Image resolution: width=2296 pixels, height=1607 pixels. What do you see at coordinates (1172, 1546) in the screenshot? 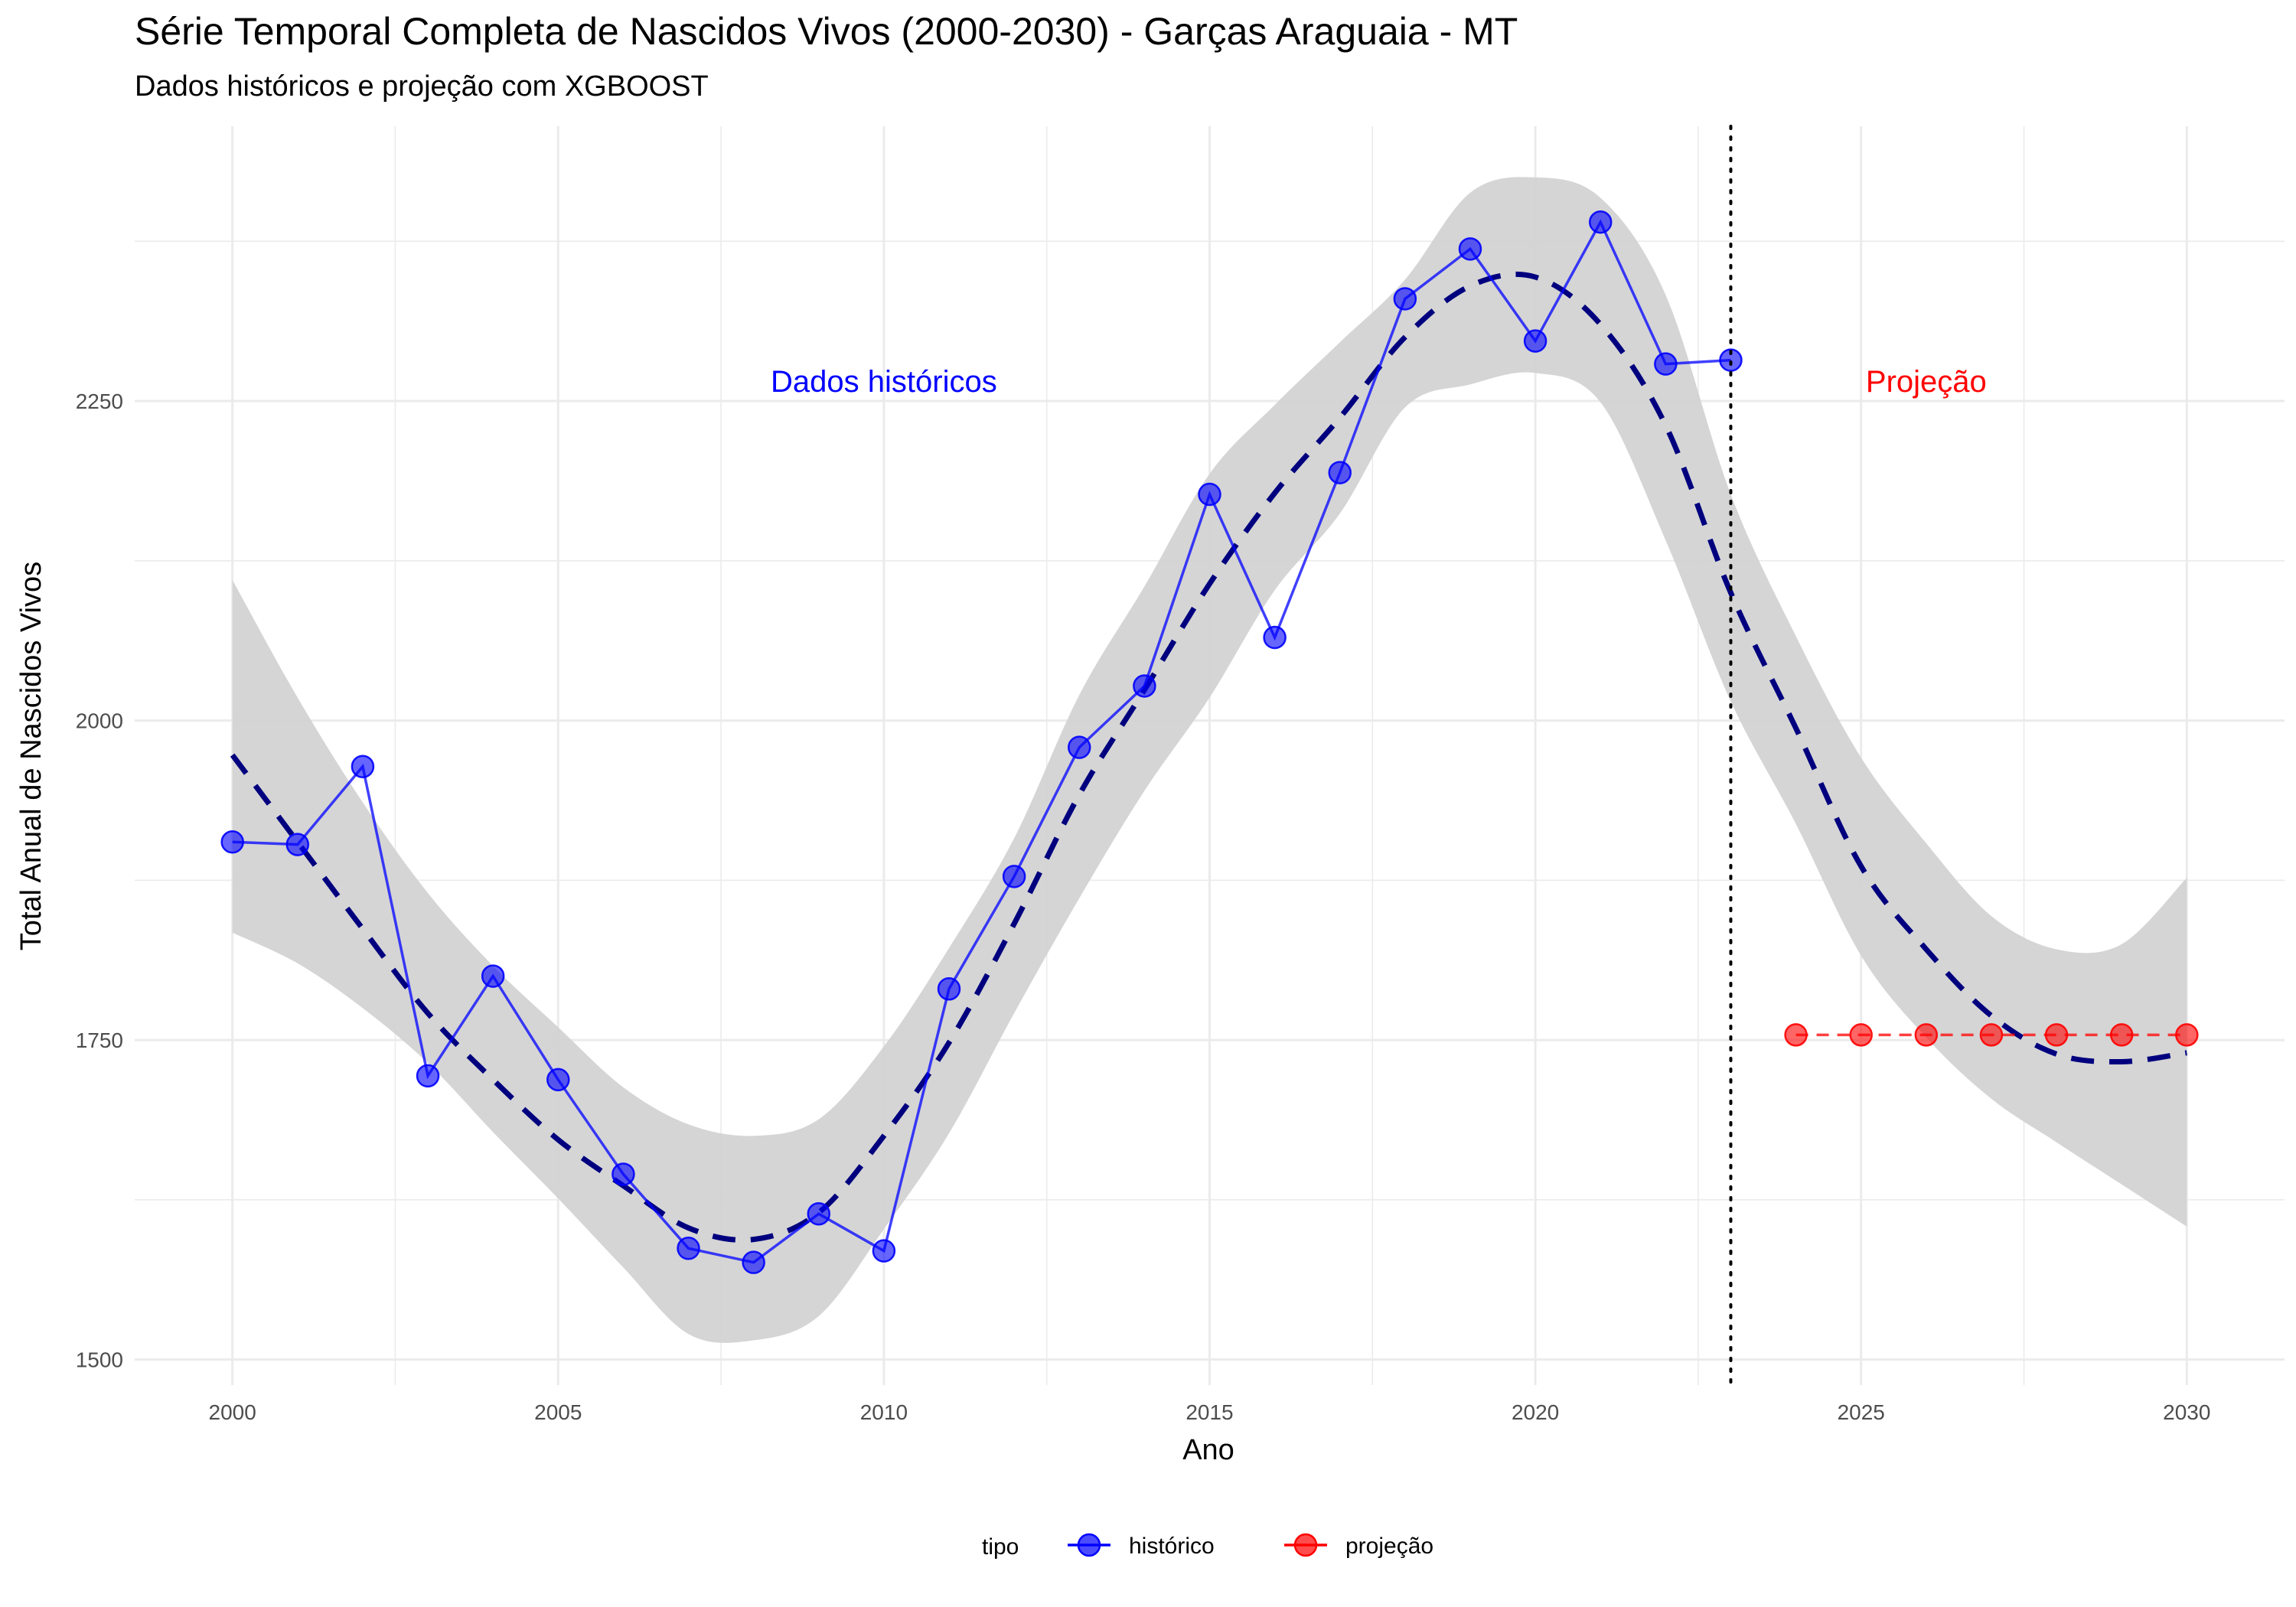
I see `legend-label: histórico` at bounding box center [1172, 1546].